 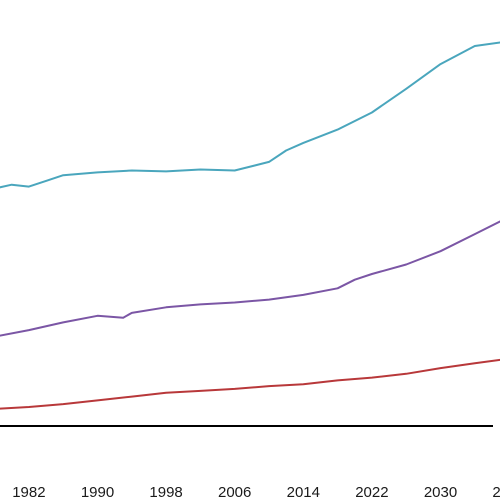 I want to click on x-tick-label: 2030, so click(x=440, y=492).